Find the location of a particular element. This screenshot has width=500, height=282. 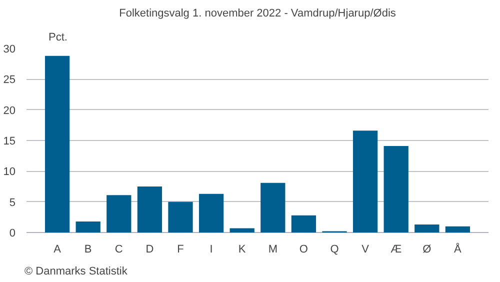

x-tick-label: C is located at coordinates (118, 250).